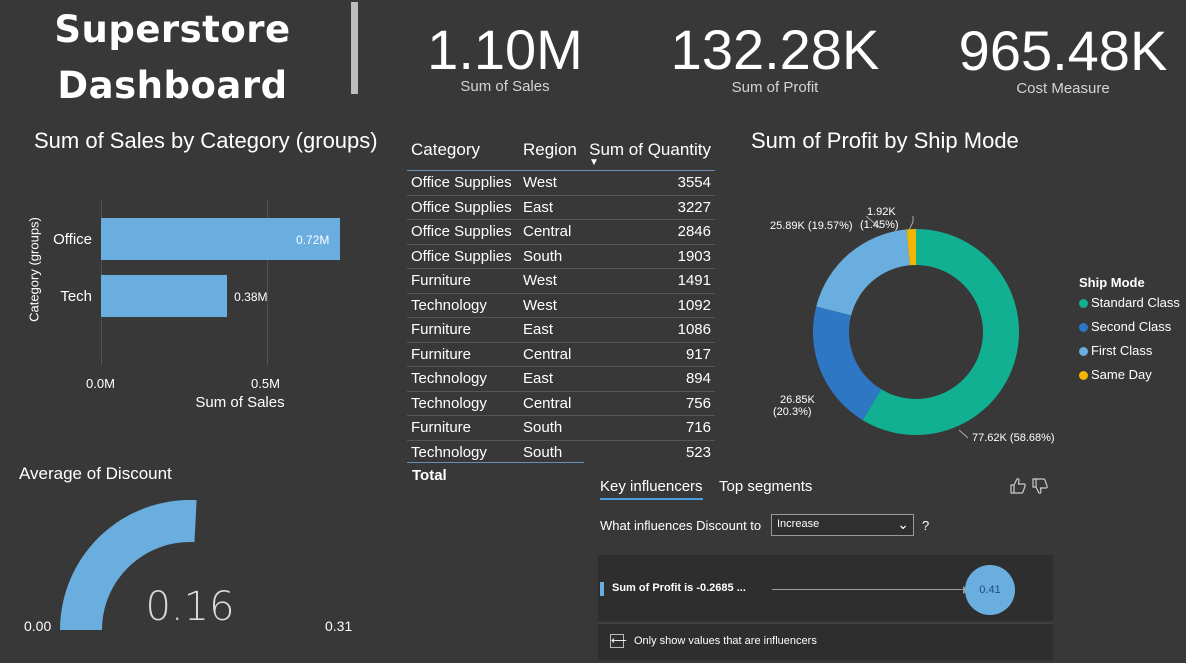 The height and width of the screenshot is (663, 1186). Describe the element at coordinates (561, 256) in the screenshot. I see `table-row: Office Supplies South 1903` at that location.